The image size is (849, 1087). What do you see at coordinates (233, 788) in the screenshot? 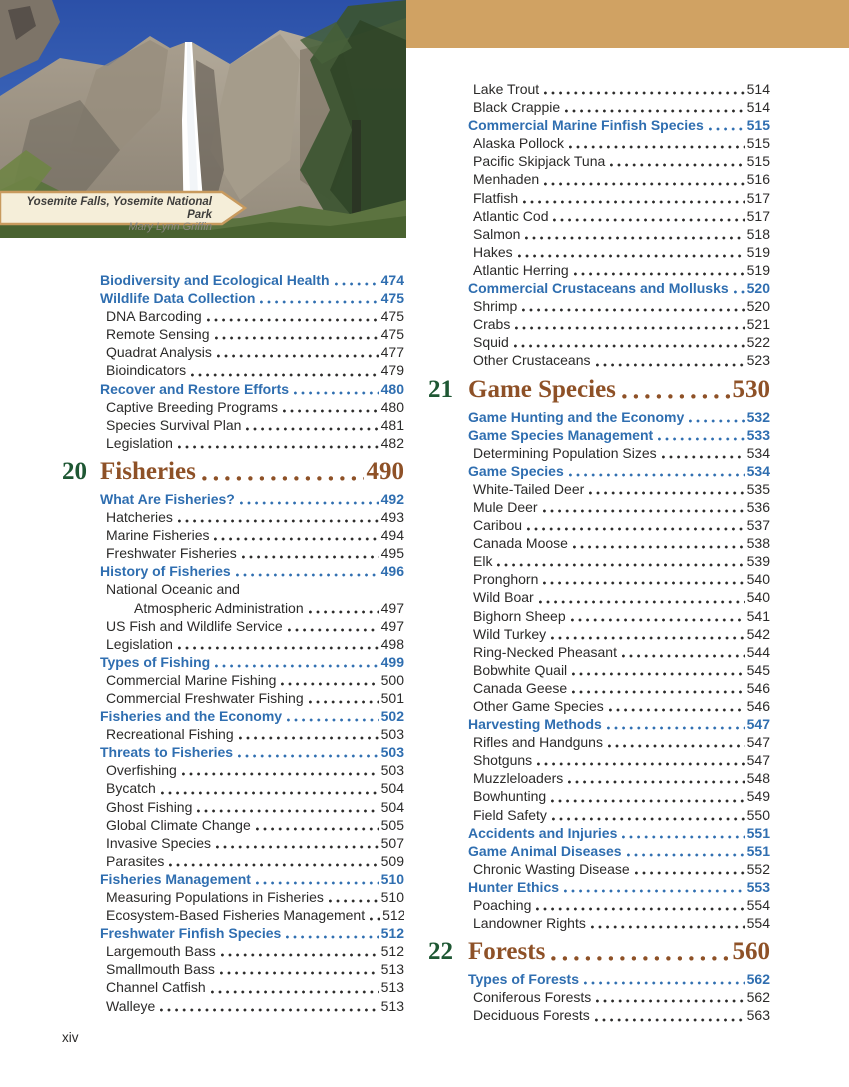
I see `toc-entry: Bycatch 504` at bounding box center [233, 788].